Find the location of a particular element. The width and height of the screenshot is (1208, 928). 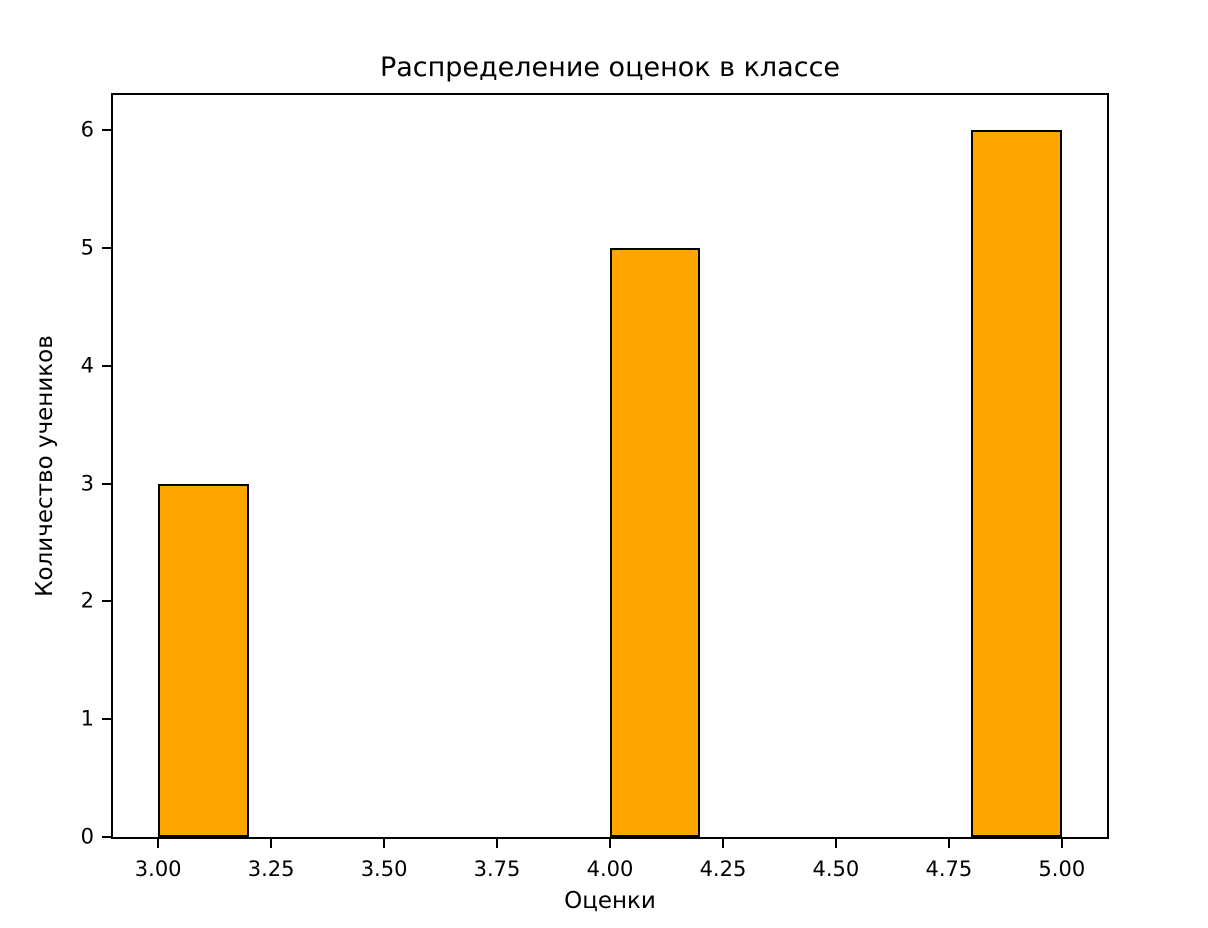

x-tick-label: 4.75 is located at coordinates (949, 869).